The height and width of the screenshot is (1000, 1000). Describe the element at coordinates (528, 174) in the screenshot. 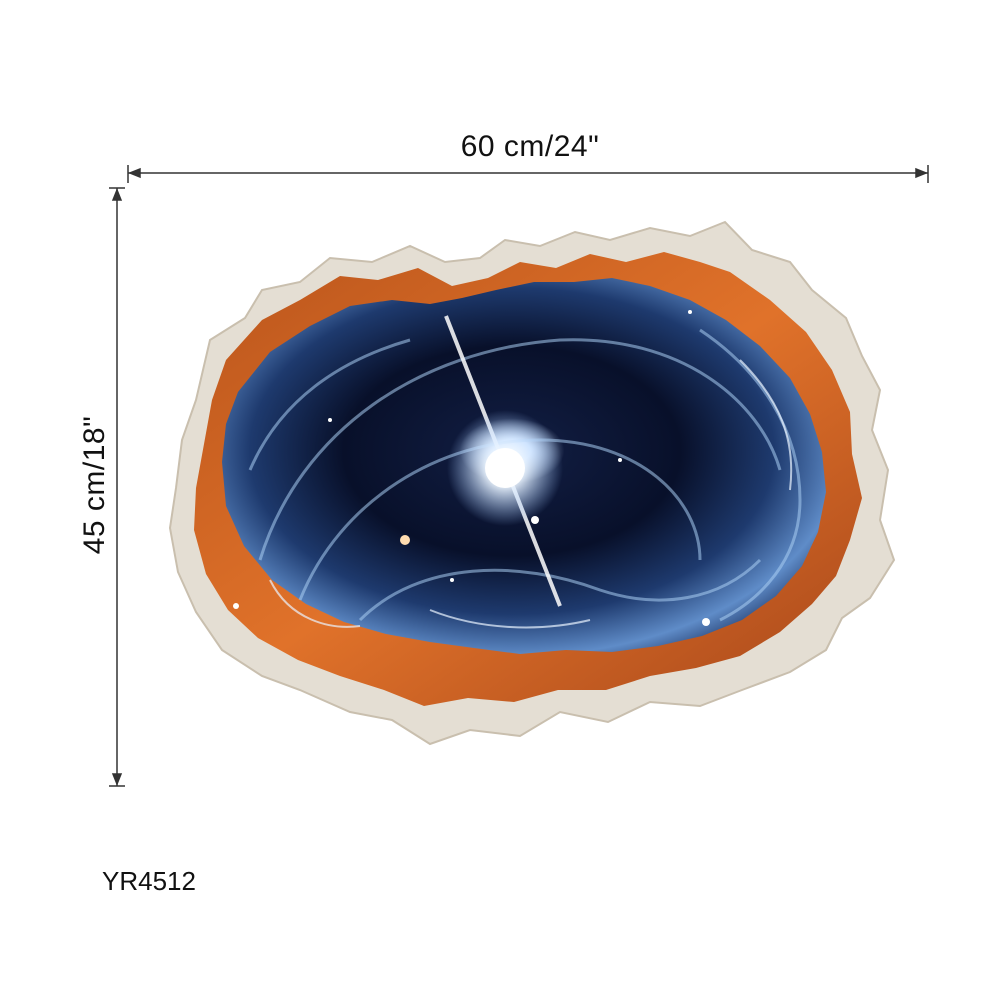

I see `width-dimension-line` at that location.